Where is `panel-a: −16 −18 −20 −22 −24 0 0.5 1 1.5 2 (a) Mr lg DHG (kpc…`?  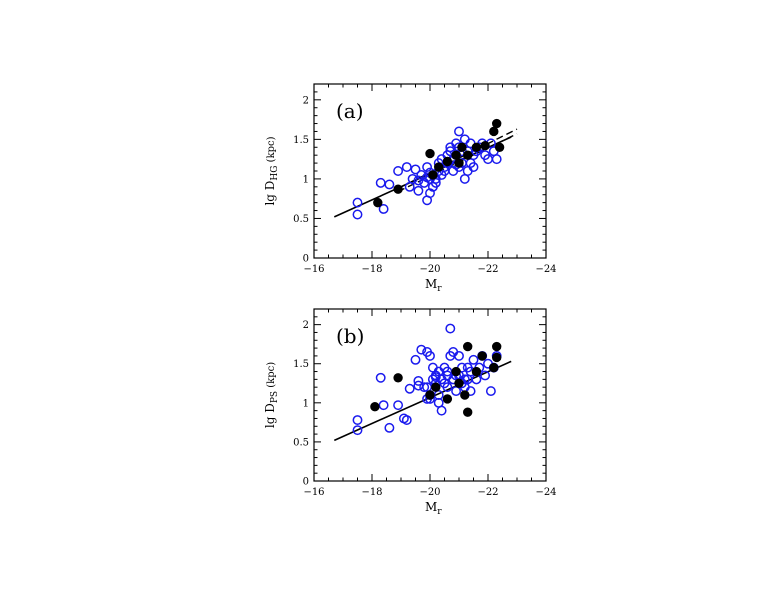
panel-a: −16 −18 −20 −22 −24 0 0.5 1 1.5 2 (a) Mr lg DHG (kpc… is located at coordinates (410, 188).